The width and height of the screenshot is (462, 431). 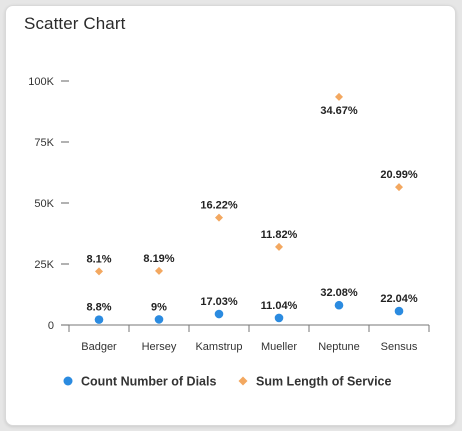 What do you see at coordinates (279, 347) in the screenshot?
I see `x-tick-label-mueller: Mueller` at bounding box center [279, 347].